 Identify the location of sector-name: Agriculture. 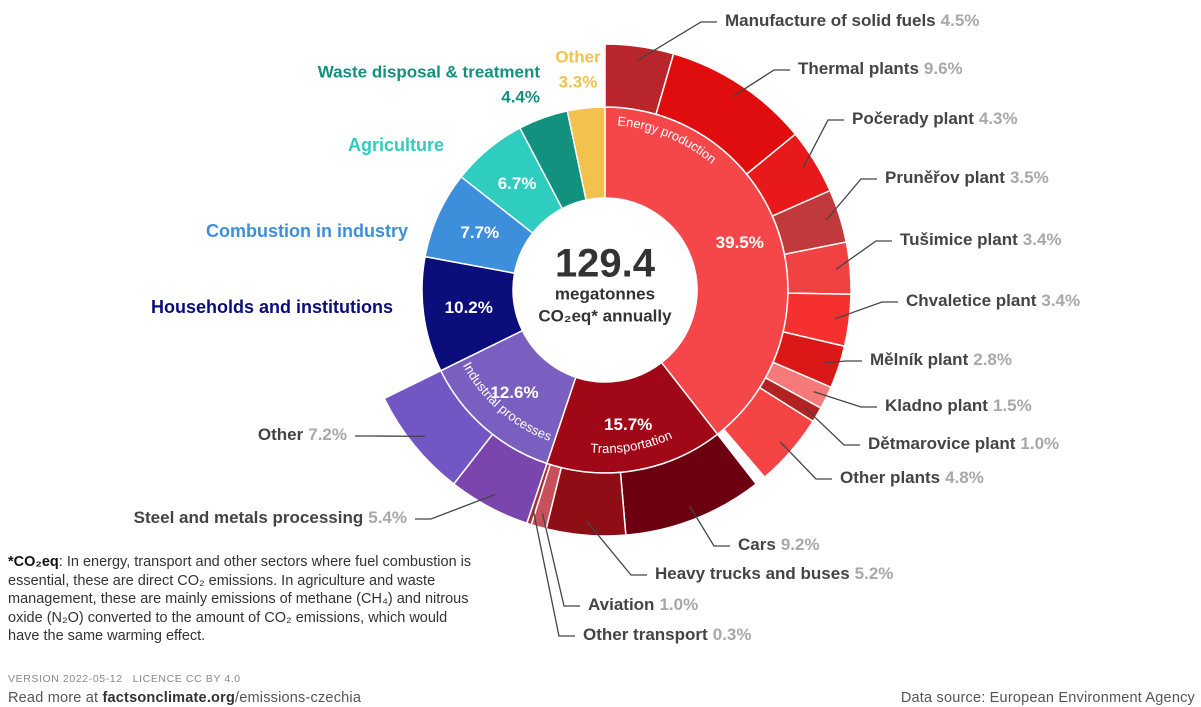
(396, 145).